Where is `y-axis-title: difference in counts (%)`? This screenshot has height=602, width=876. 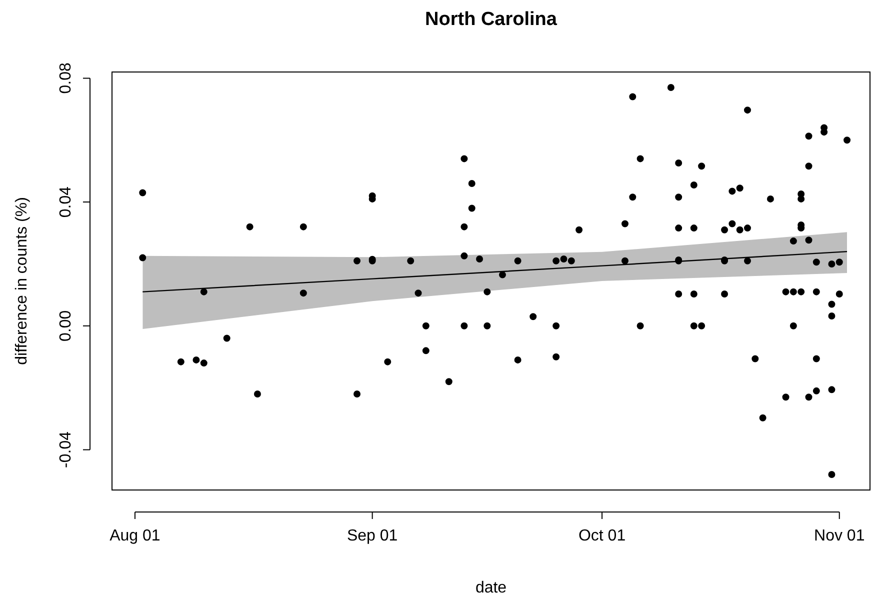 y-axis-title: difference in counts (%) is located at coordinates (21, 281).